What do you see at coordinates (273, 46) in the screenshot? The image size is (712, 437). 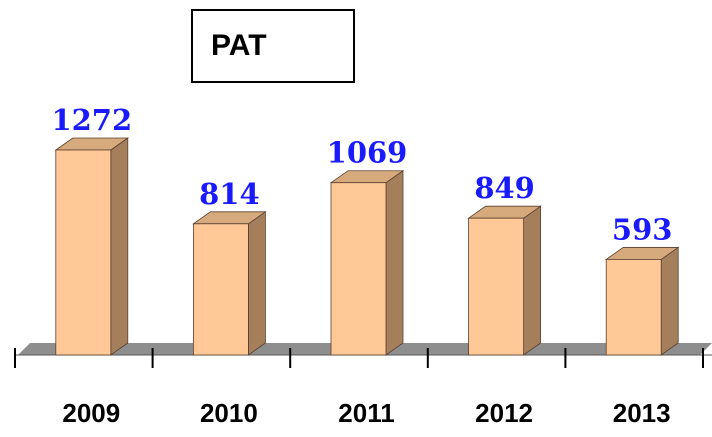 I see `title-box` at bounding box center [273, 46].